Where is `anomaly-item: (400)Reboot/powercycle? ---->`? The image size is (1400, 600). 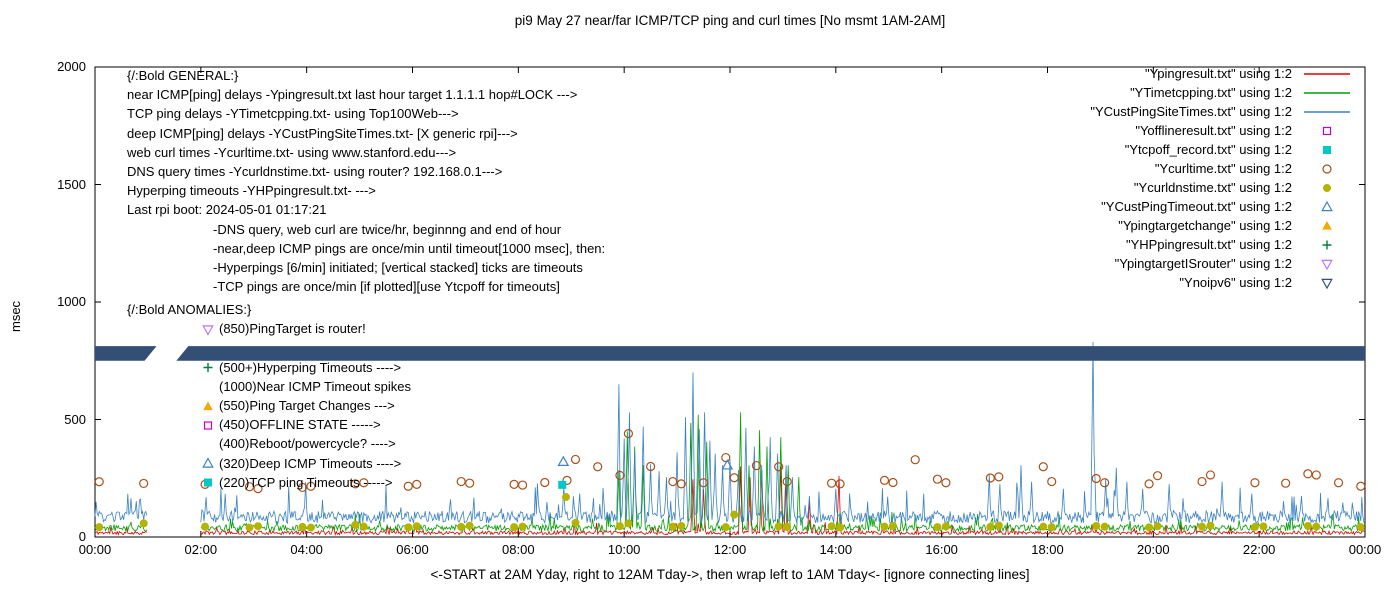 anomaly-item: (400)Reboot/powercycle? ----> is located at coordinates (298, 443).